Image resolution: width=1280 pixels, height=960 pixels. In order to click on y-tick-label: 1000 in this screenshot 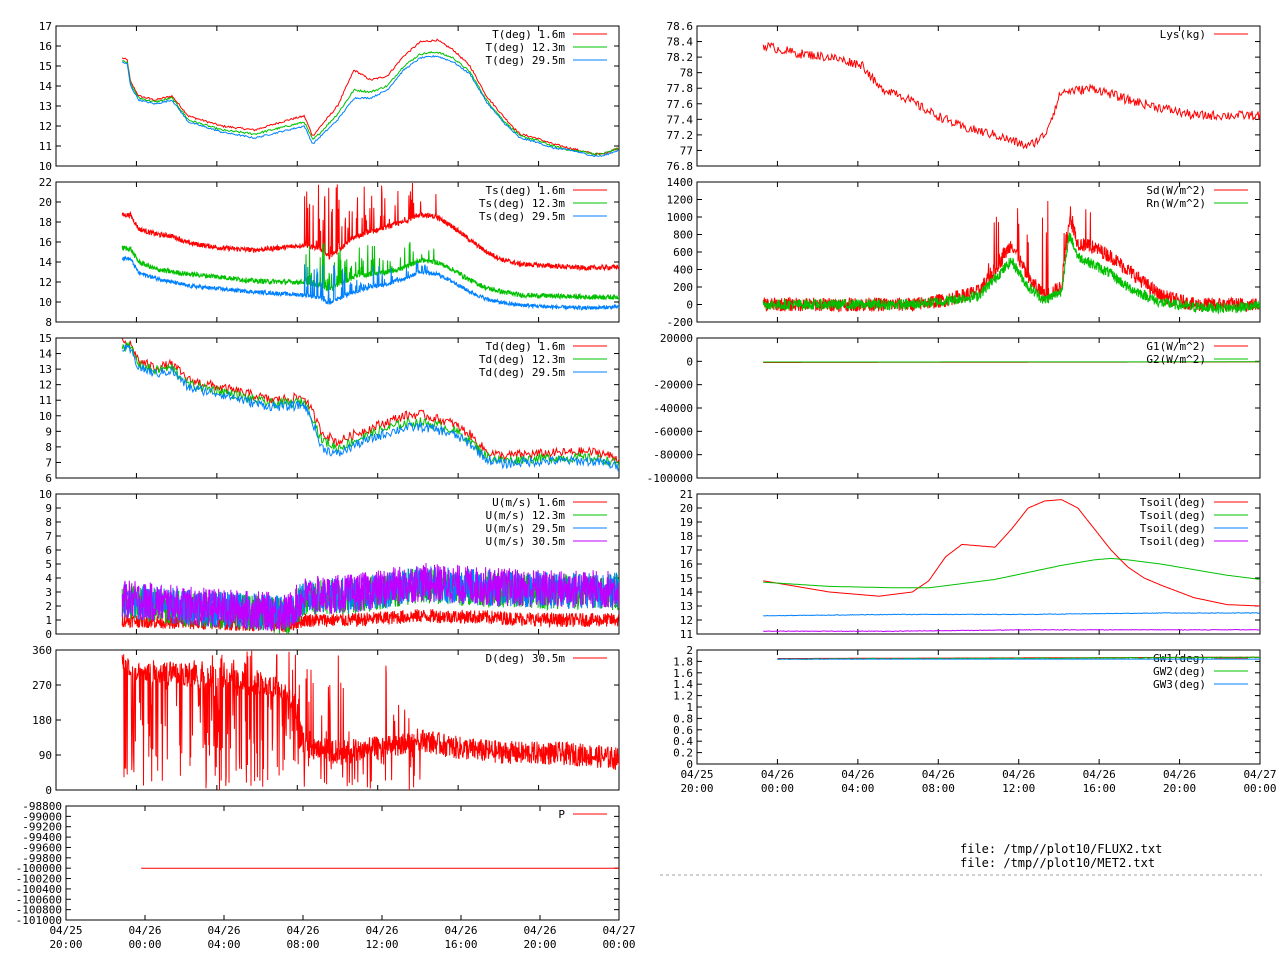, I will do `click(680, 217)`.